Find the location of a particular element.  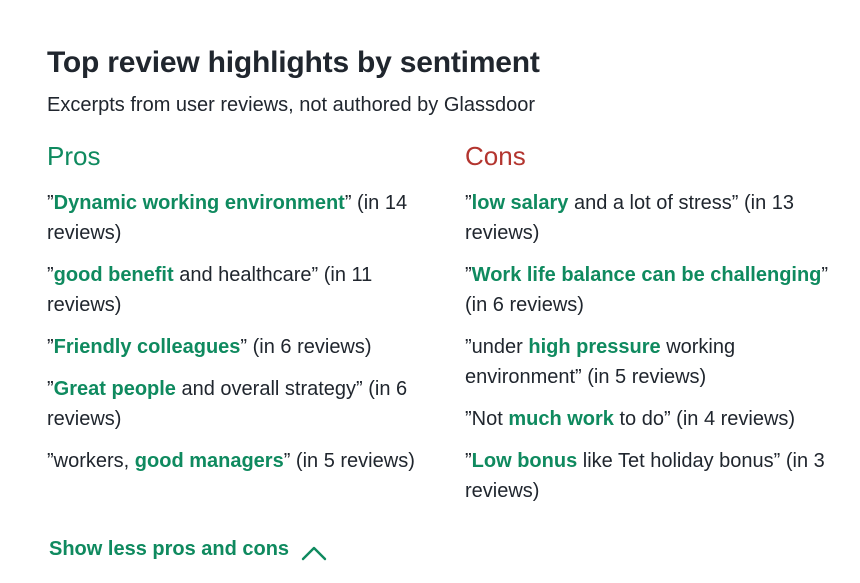

item-highlight: good benefit is located at coordinates (113, 275).